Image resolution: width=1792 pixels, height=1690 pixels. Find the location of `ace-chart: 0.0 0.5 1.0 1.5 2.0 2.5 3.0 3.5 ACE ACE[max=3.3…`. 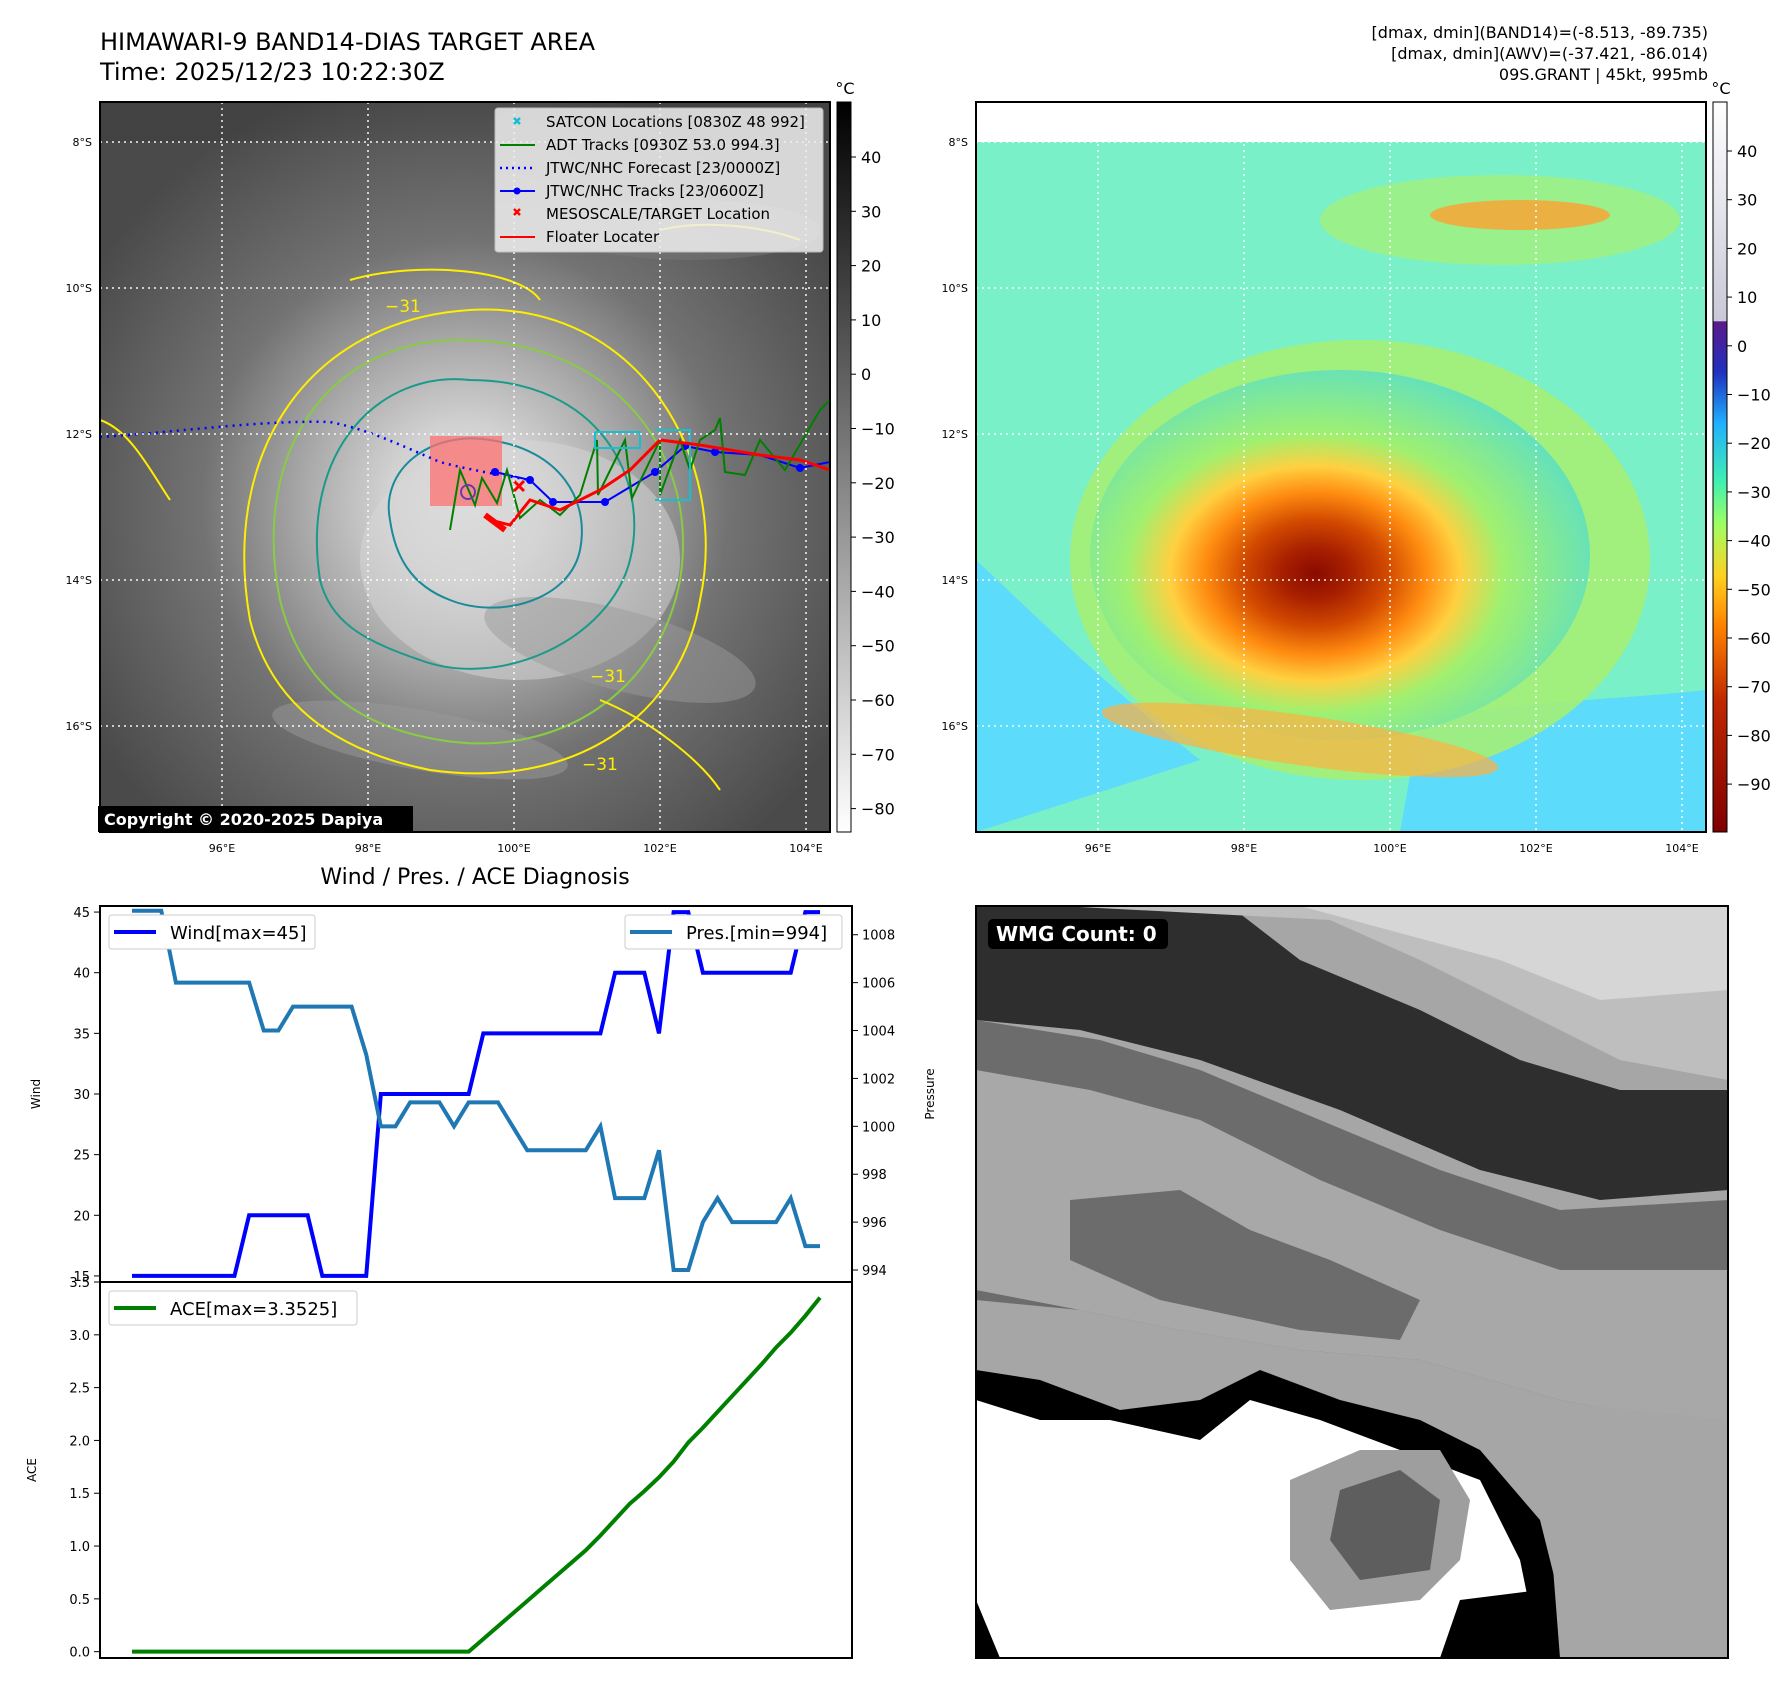

ace-chart: 0.0 0.5 1.0 1.5 2.0 2.5 3.0 3.5 ACE ACE[max=3.3… is located at coordinates (439, 1468).